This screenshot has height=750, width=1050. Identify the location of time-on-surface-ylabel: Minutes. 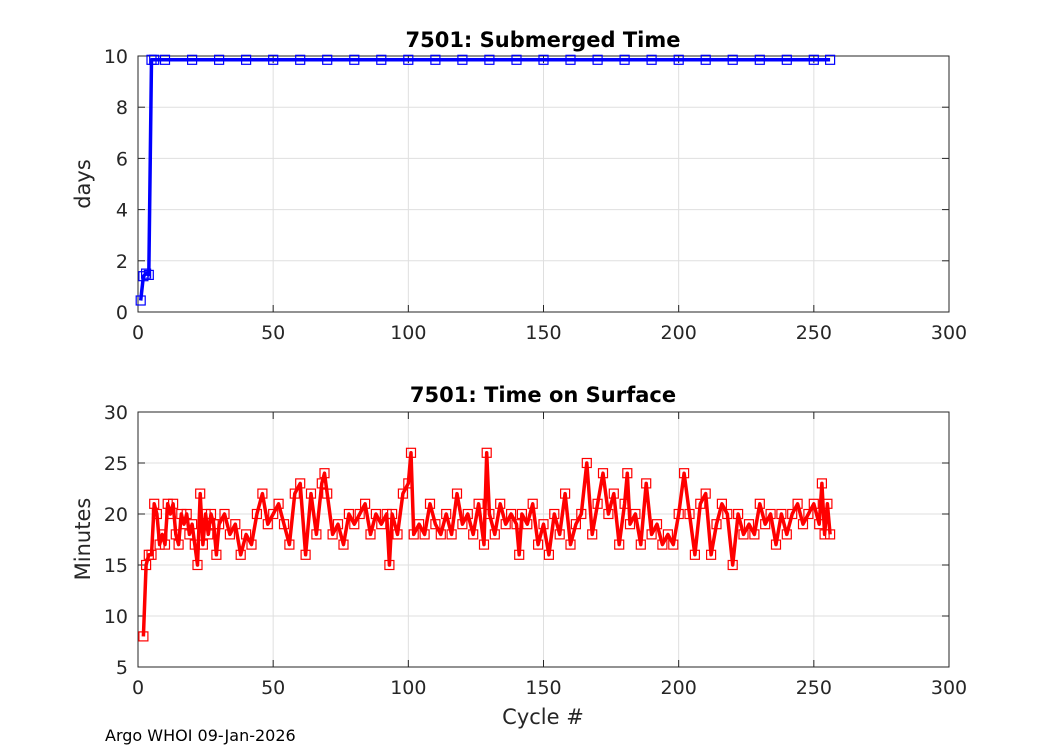
(83, 539).